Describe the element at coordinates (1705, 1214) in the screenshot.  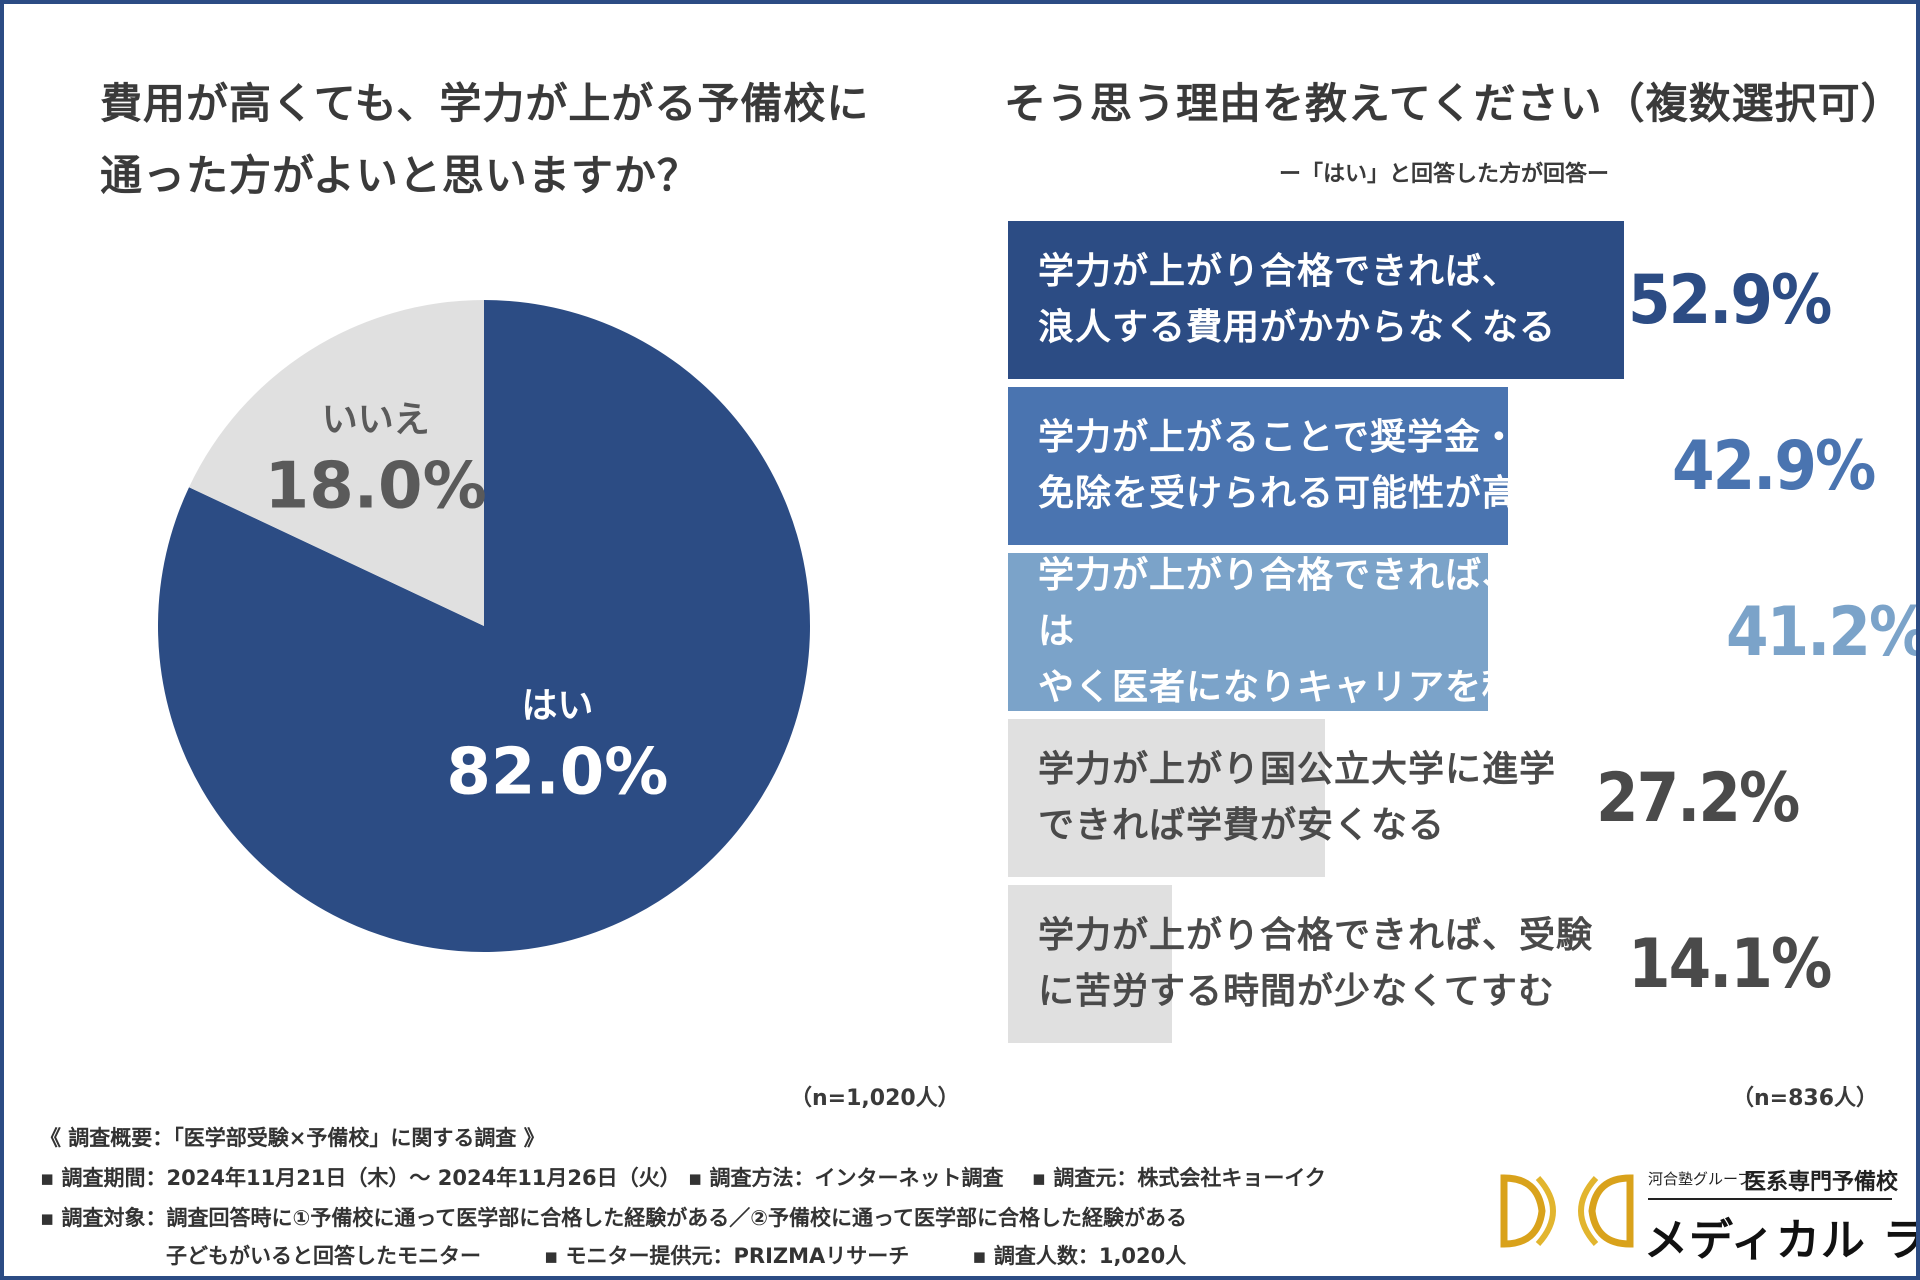
I see `medical-lab-logo: 河合塾グループ 医系専門予備校 メディカル ラボ` at that location.